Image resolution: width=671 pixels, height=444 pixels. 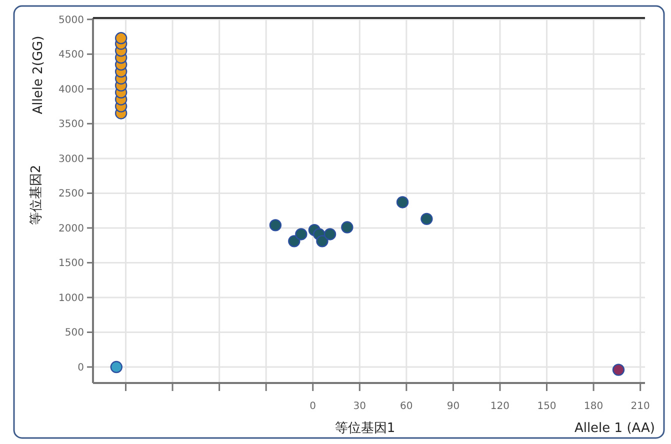 I want to click on text: Allele 2(GG), so click(x=38, y=75).